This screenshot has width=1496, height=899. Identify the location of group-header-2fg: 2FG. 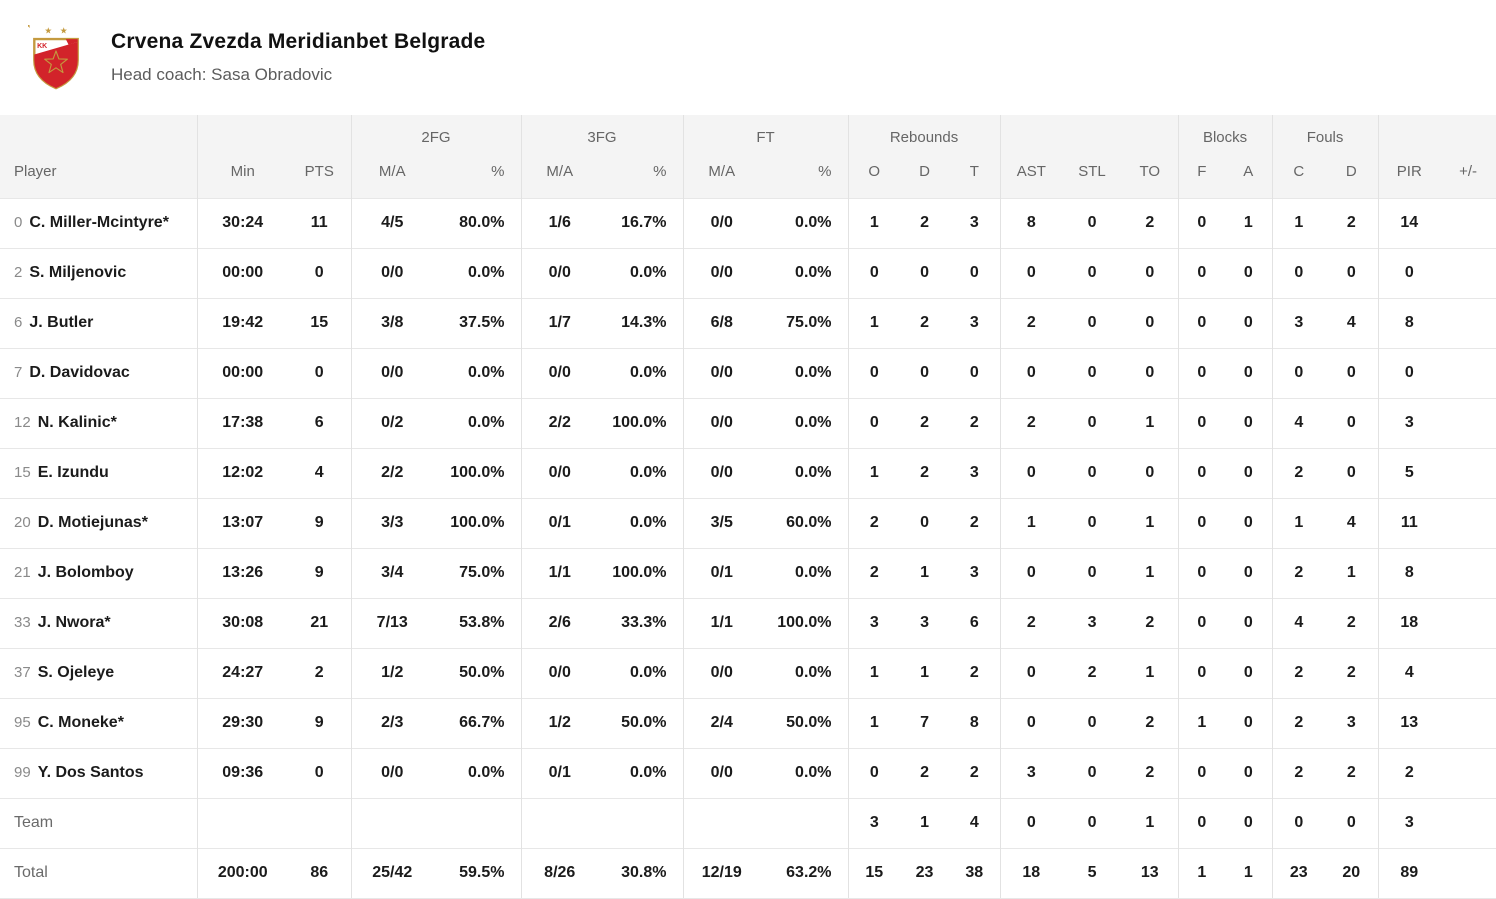
(435, 133).